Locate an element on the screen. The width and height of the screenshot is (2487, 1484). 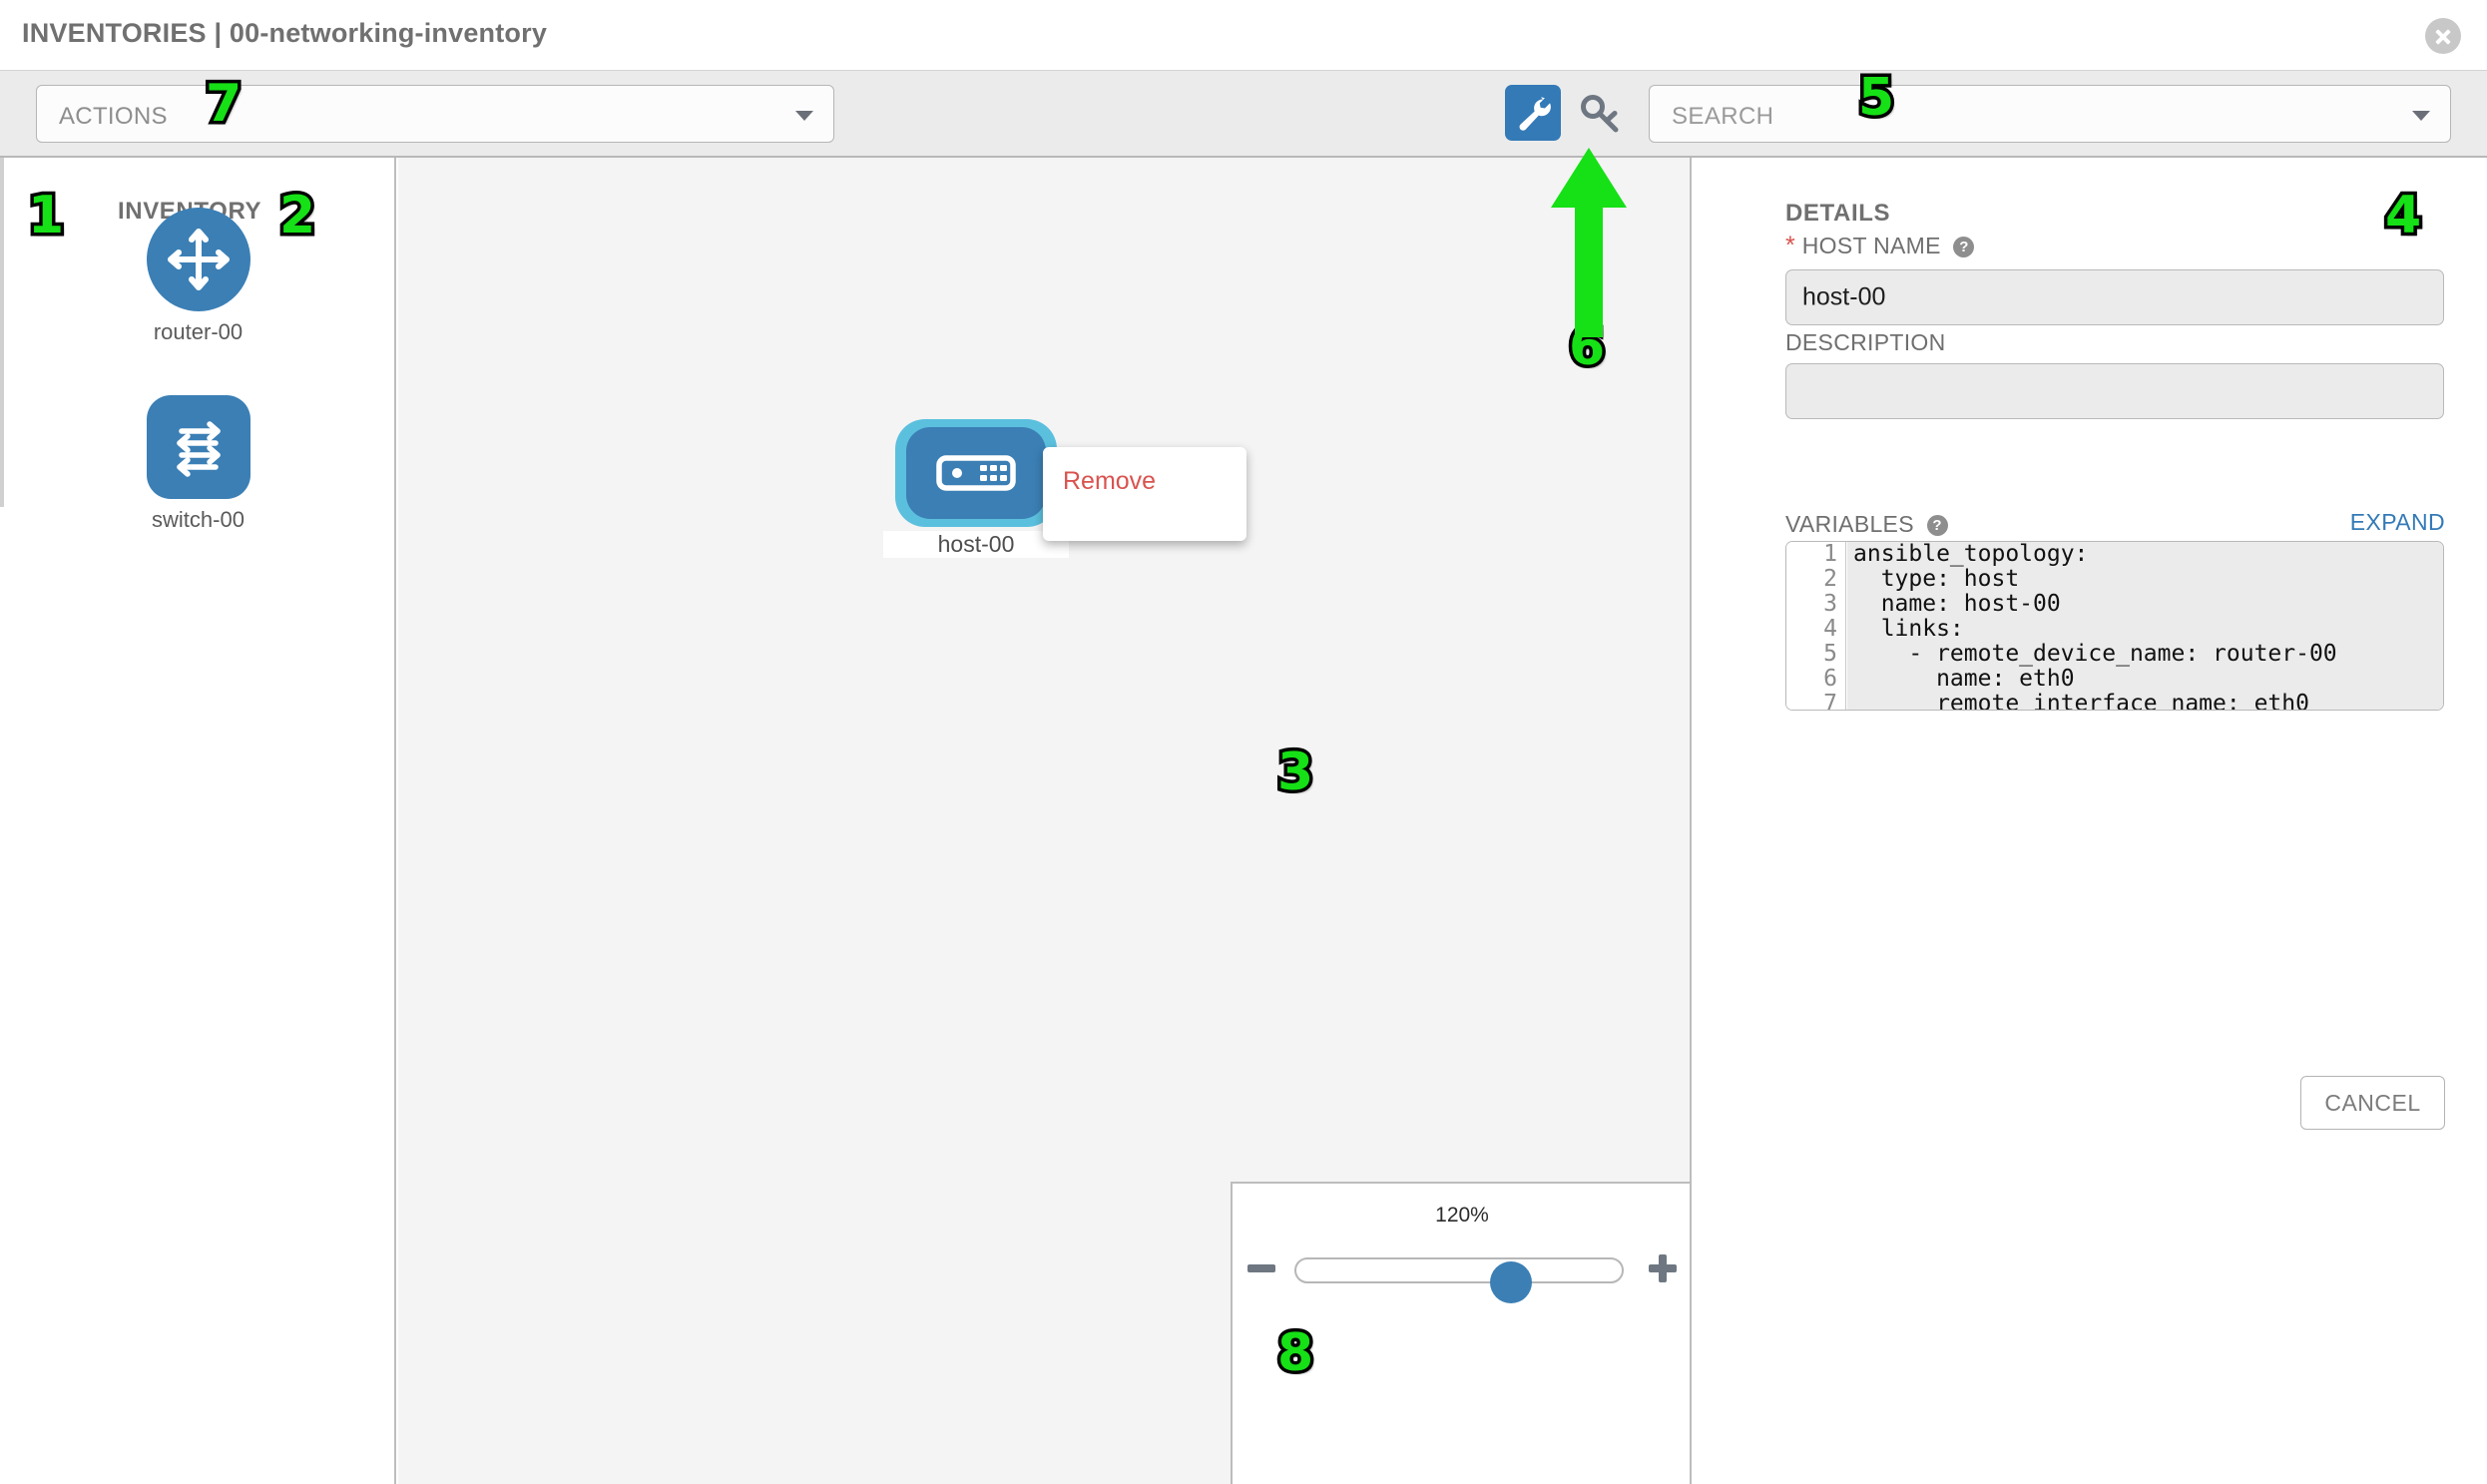
search-placeholder: SEARCH is located at coordinates (1723, 116).